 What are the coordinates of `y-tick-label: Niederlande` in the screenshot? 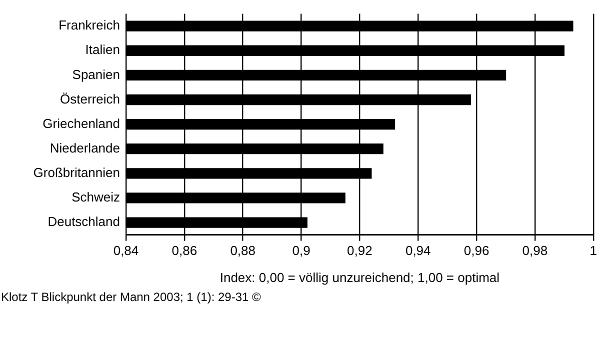 It's located at (85, 148).